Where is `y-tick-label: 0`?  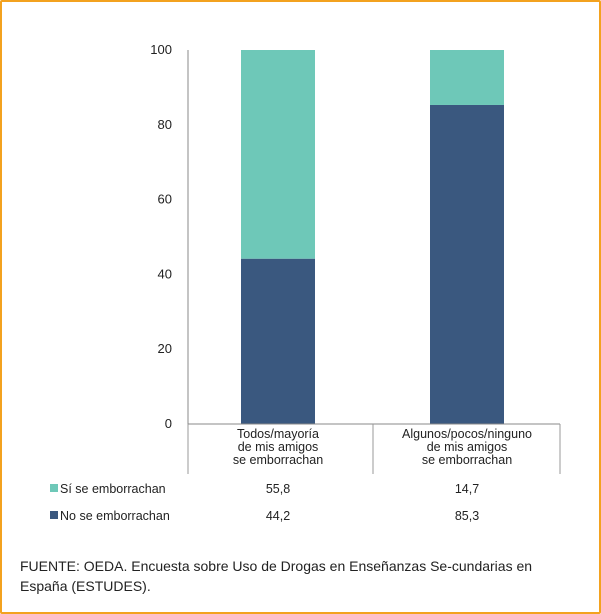 y-tick-label: 0 is located at coordinates (168, 423).